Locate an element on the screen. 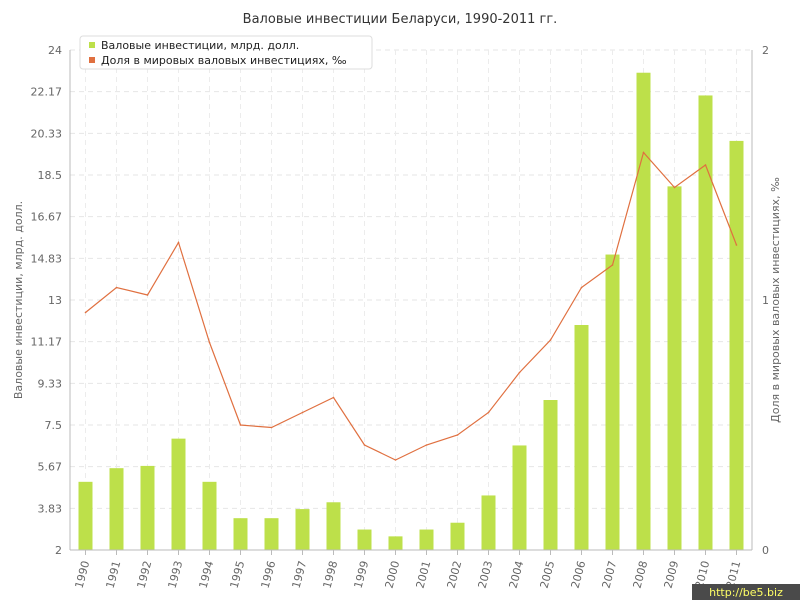 The width and height of the screenshot is (800, 600). y-tick-label: 7.5 is located at coordinates (54, 425).